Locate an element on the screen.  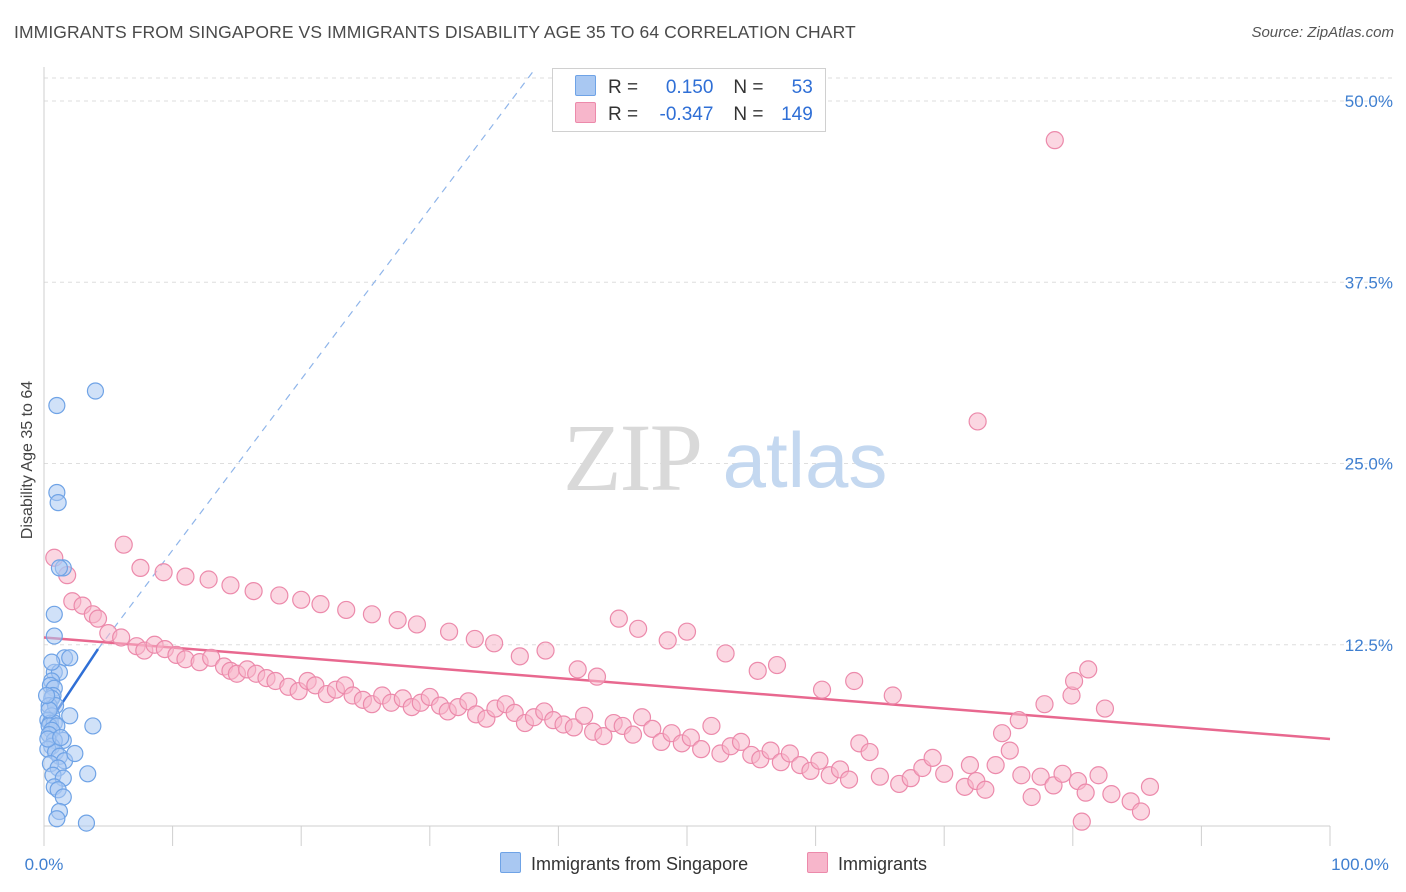
legend-r-value: -0.347 is located at coordinates (686, 114).